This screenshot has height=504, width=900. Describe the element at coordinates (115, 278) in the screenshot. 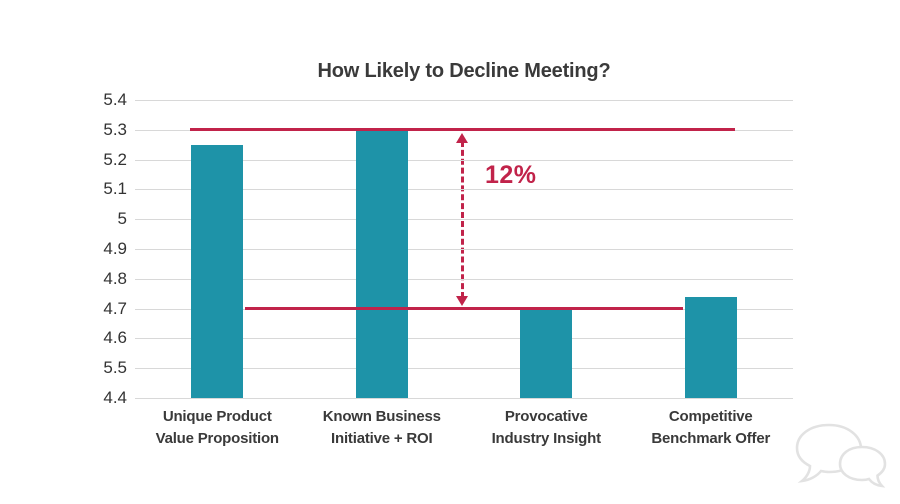

I see `y-axis-tick-label: 4.8` at that location.